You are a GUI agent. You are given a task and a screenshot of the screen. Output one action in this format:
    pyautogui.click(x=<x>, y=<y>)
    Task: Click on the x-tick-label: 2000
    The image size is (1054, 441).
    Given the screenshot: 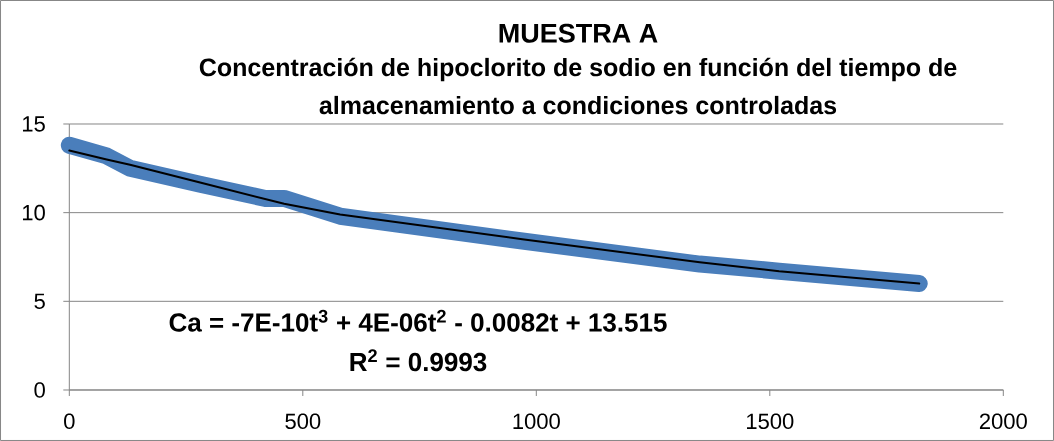 What is the action you would take?
    pyautogui.click(x=1003, y=421)
    